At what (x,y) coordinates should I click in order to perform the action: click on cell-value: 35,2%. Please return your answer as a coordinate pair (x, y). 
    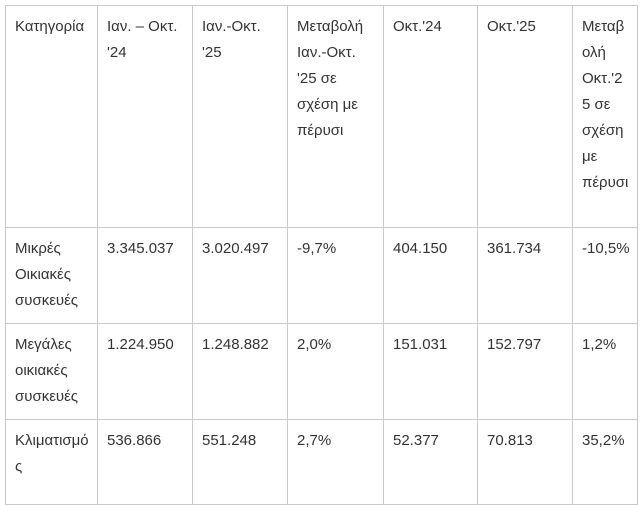
    Looking at the image, I should click on (605, 462).